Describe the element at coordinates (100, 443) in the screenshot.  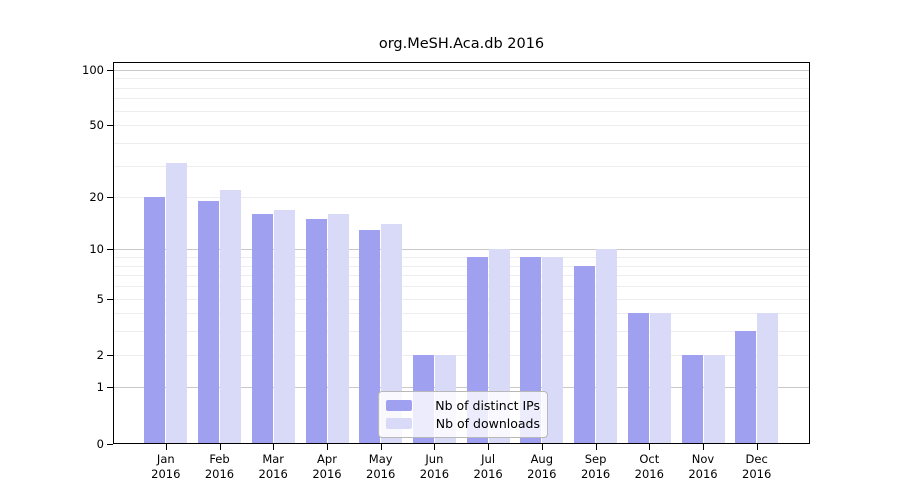
I see `y-tick-label-0: 0` at that location.